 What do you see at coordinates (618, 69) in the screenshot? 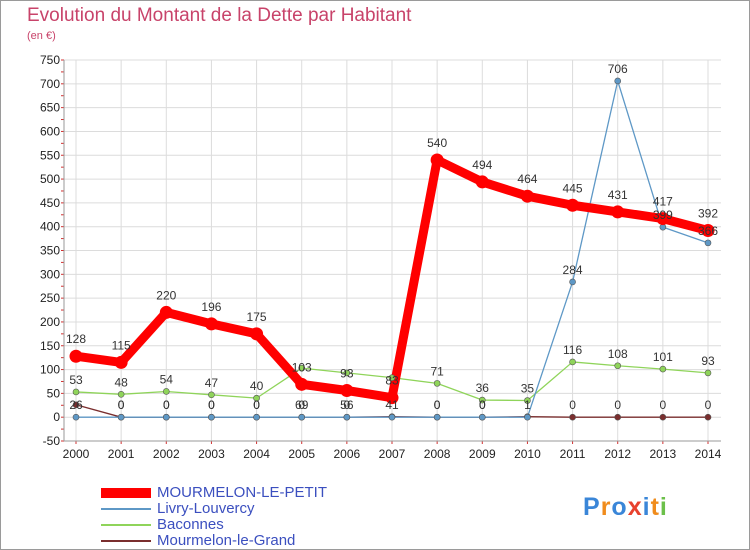
I see `data-label: 706` at bounding box center [618, 69].